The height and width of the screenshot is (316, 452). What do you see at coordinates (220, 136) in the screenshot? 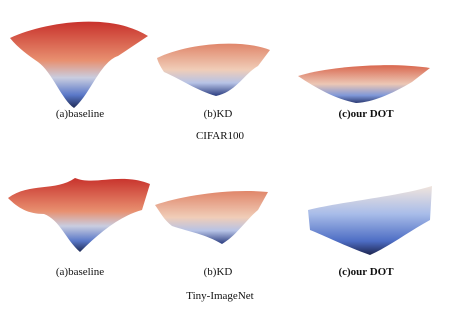
I see `group-caption: CIFAR100` at bounding box center [220, 136].